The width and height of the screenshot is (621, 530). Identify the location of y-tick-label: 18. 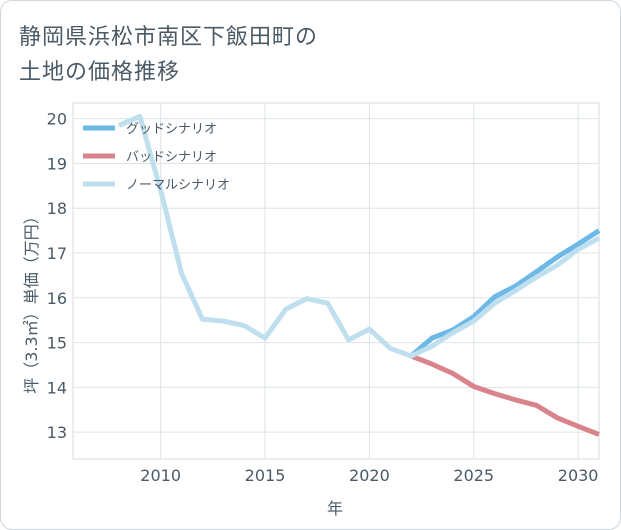
(57, 208).